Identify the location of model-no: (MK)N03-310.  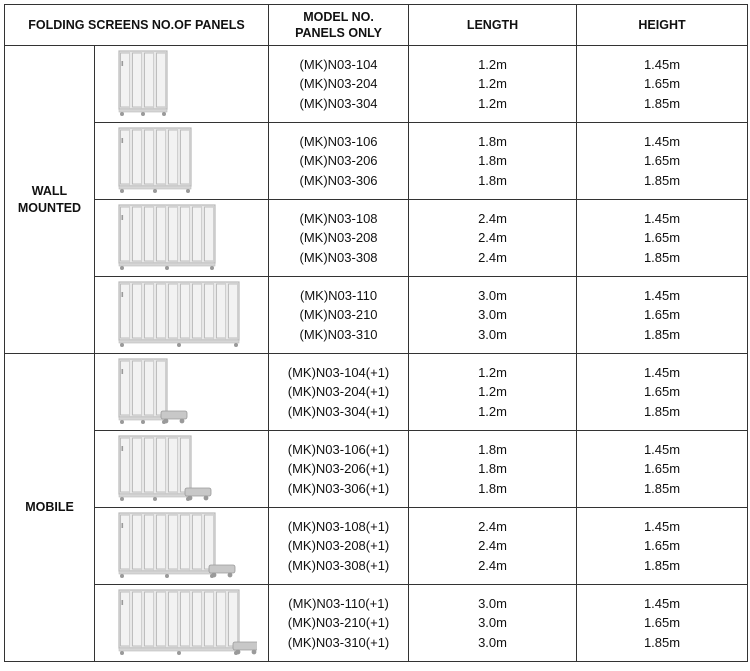
(338, 334).